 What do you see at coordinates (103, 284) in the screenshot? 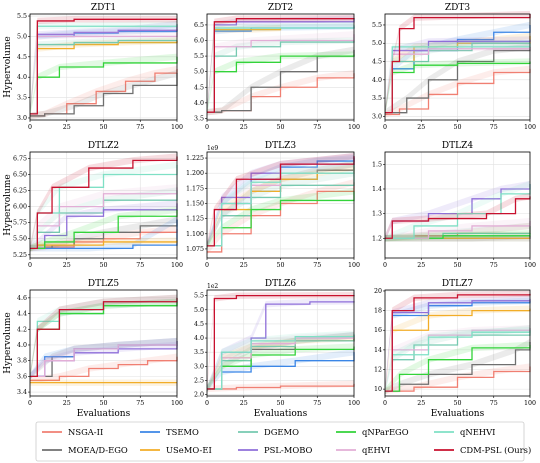
I see `panel-title: DTLZ5` at bounding box center [103, 284].